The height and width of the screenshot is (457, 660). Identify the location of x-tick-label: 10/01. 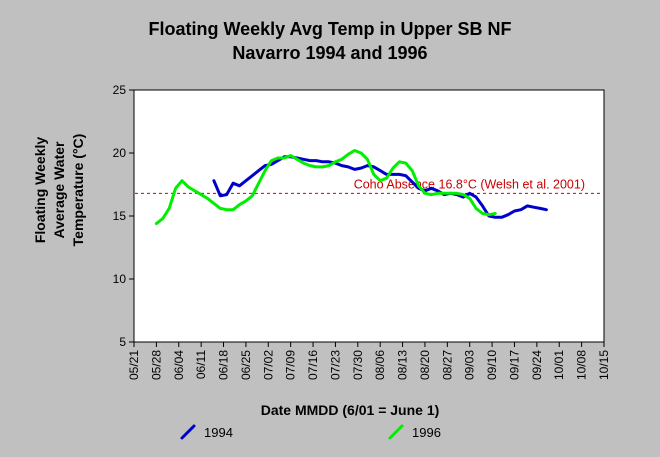
(559, 365).